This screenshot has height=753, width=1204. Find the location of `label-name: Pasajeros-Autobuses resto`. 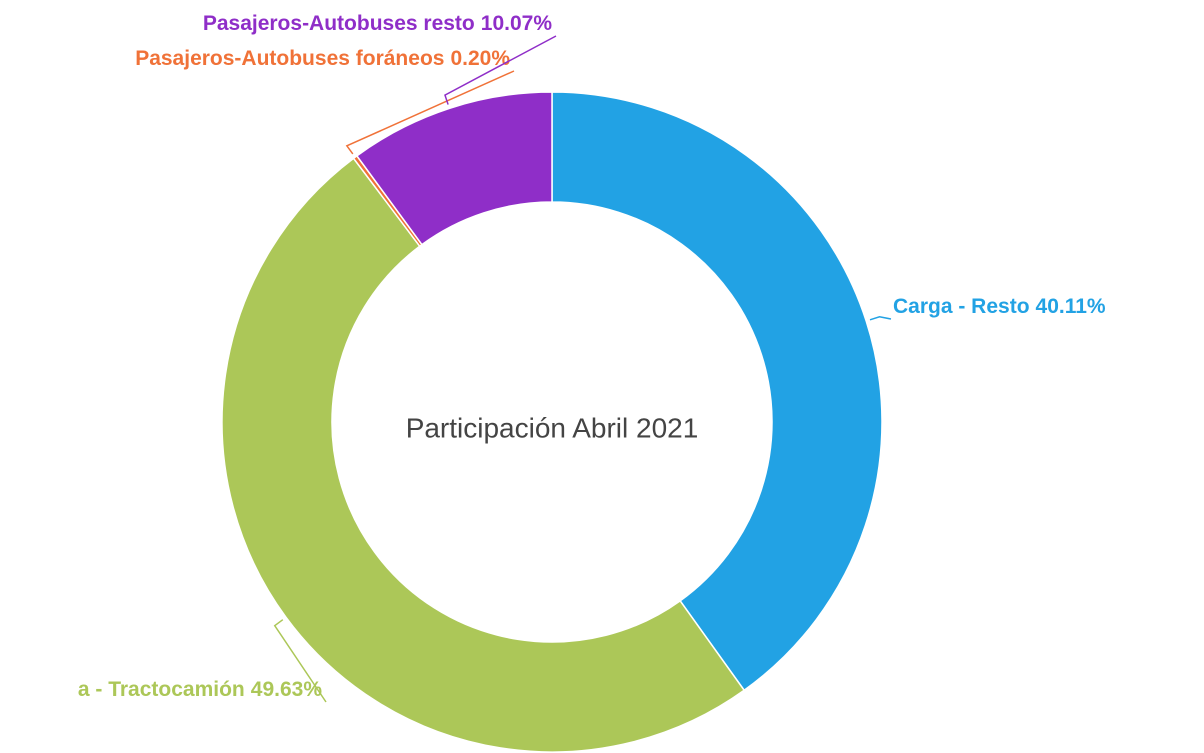

label-name: Pasajeros-Autobuses resto is located at coordinates (339, 23).